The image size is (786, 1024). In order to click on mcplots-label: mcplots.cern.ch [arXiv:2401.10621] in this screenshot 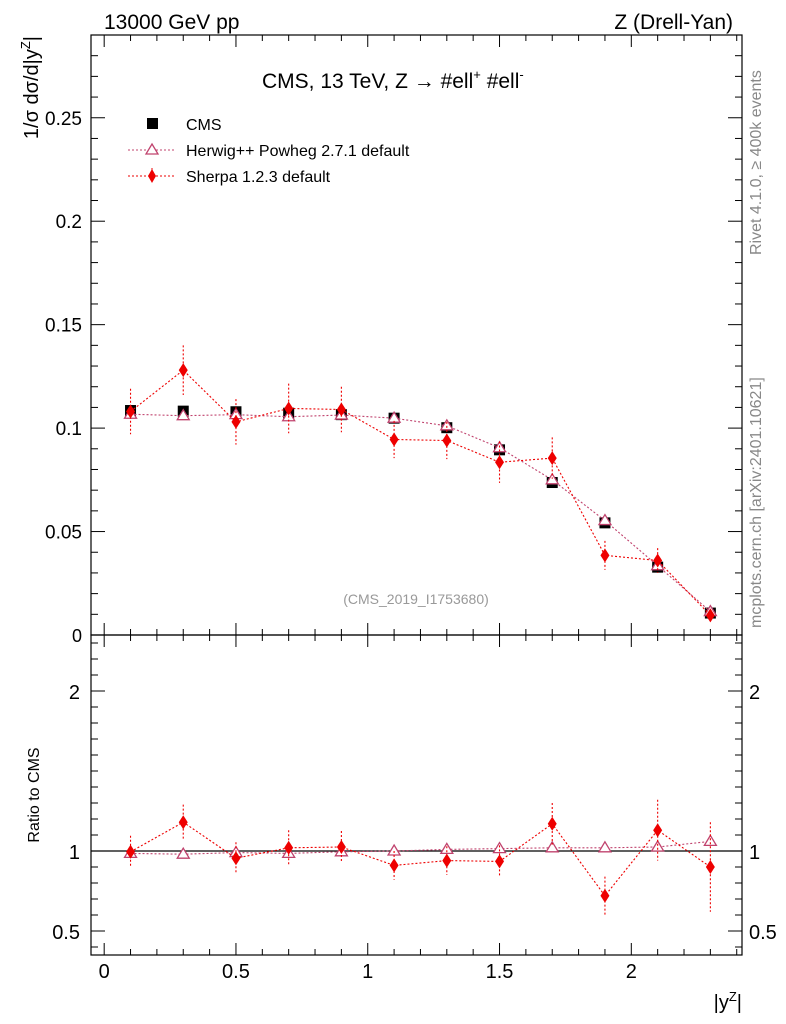, I will do `click(756, 502)`.